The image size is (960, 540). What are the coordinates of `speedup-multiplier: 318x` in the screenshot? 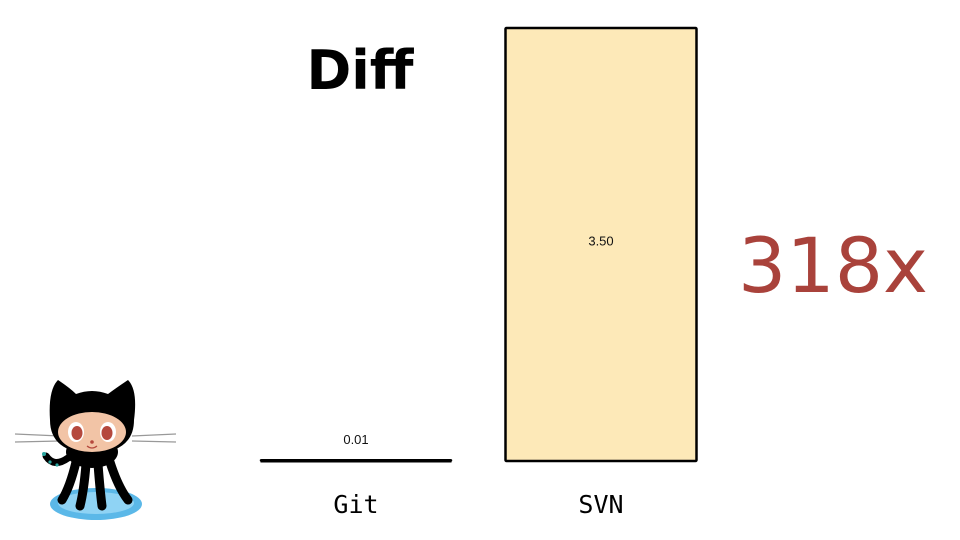 It's located at (833, 265).